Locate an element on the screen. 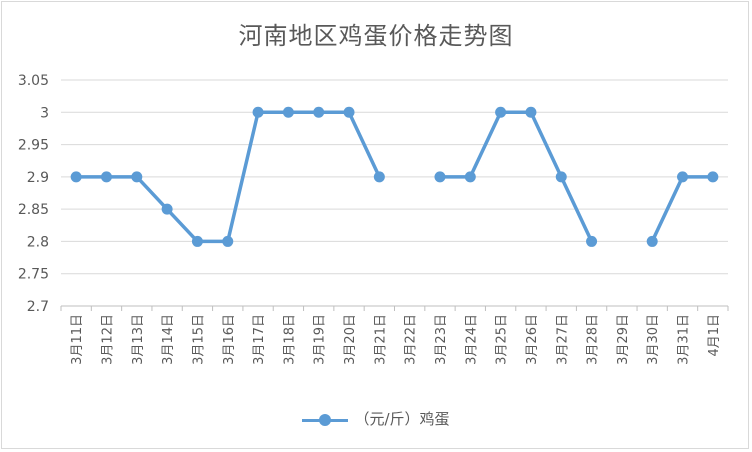 This screenshot has width=752, height=452. y-tick-label: 2.8 is located at coordinates (38, 242).